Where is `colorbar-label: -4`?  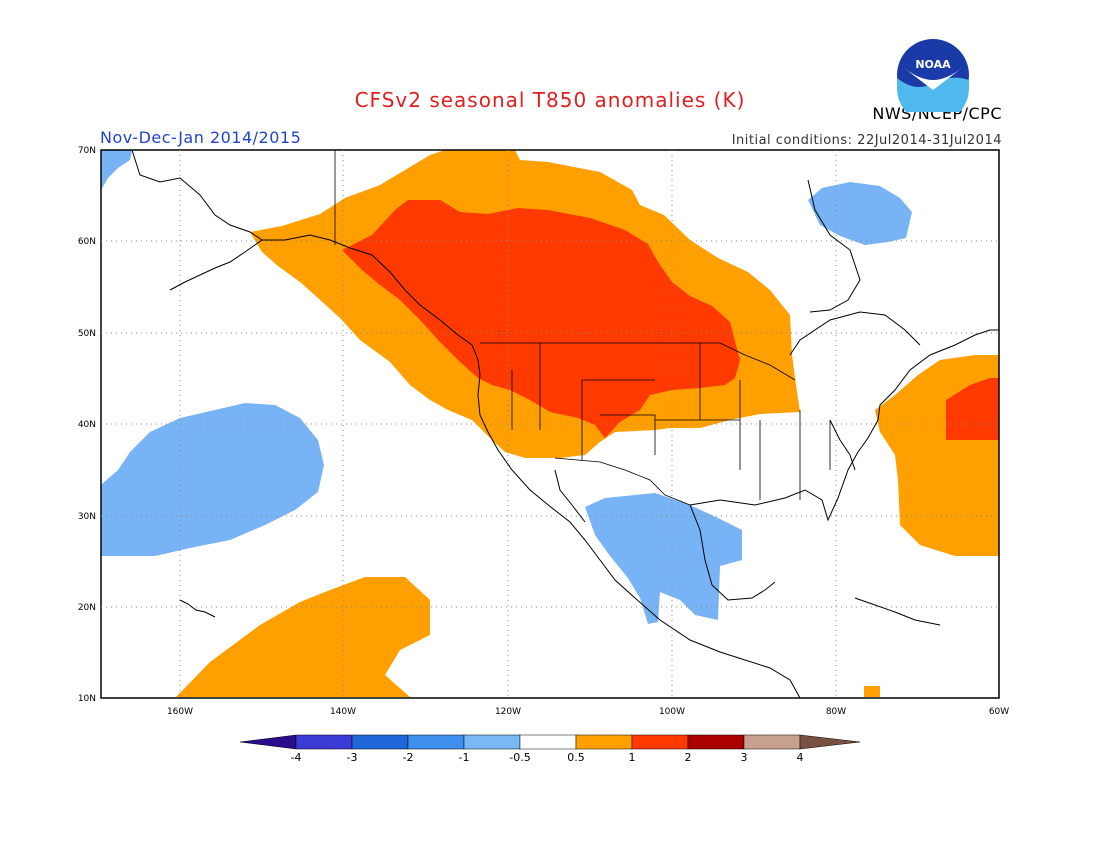
colorbar-label: -4 is located at coordinates (296, 757).